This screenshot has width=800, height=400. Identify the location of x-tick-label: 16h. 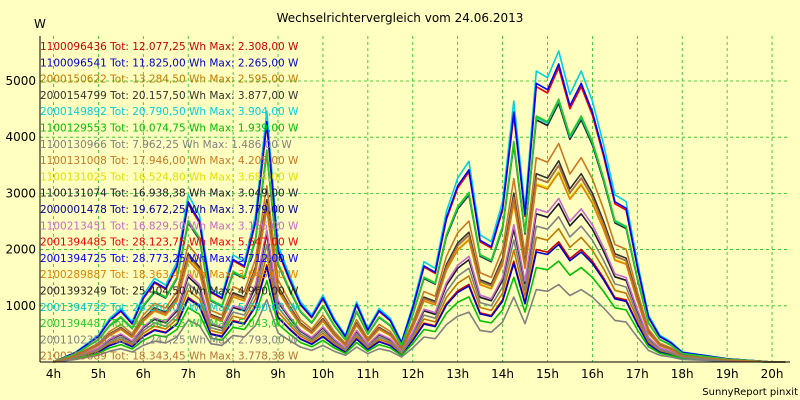
(592, 374).